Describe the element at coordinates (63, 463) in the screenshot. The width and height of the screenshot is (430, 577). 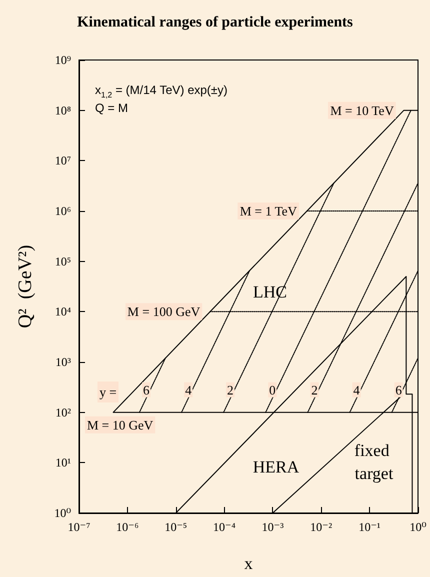
I see `y-tick-label: 10¹` at that location.